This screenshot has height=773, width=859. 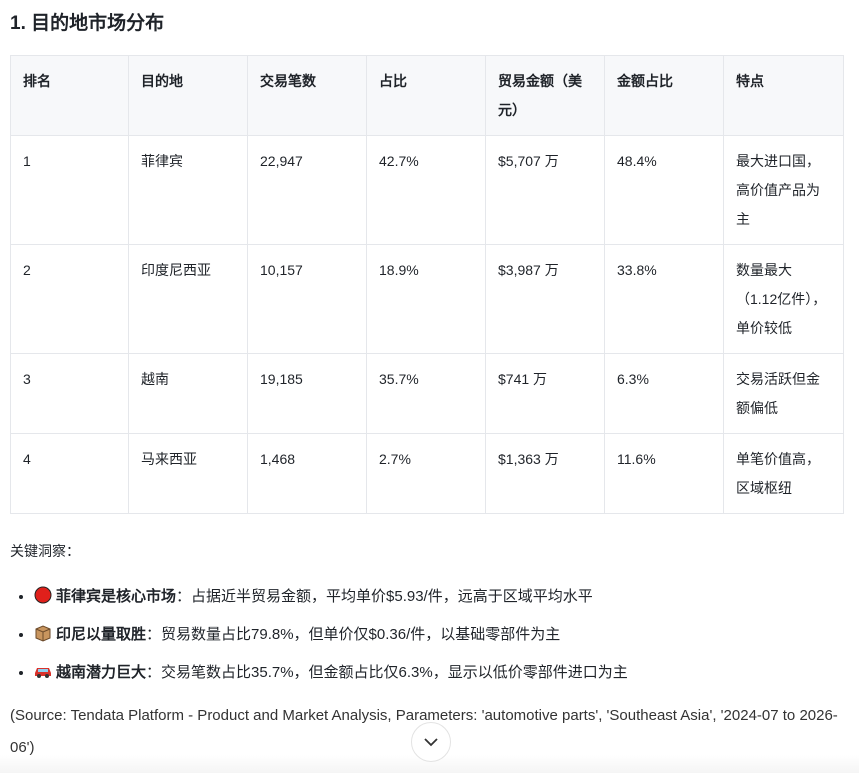 I want to click on table-cell: 菲律宾, so click(x=188, y=190).